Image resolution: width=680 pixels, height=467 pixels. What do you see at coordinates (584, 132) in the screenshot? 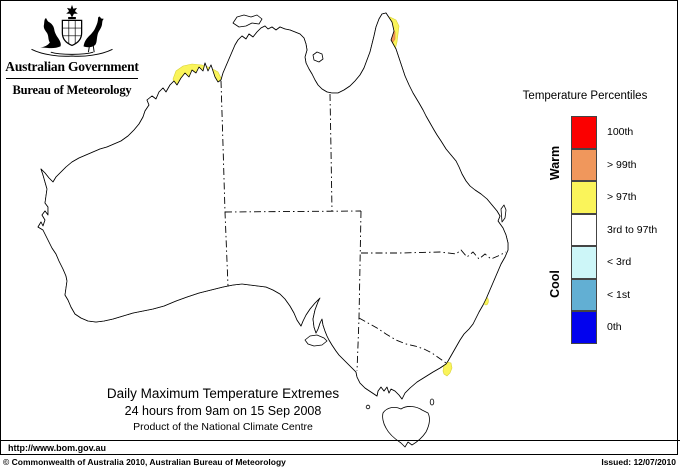
I see `legend-swatch-100th` at bounding box center [584, 132].